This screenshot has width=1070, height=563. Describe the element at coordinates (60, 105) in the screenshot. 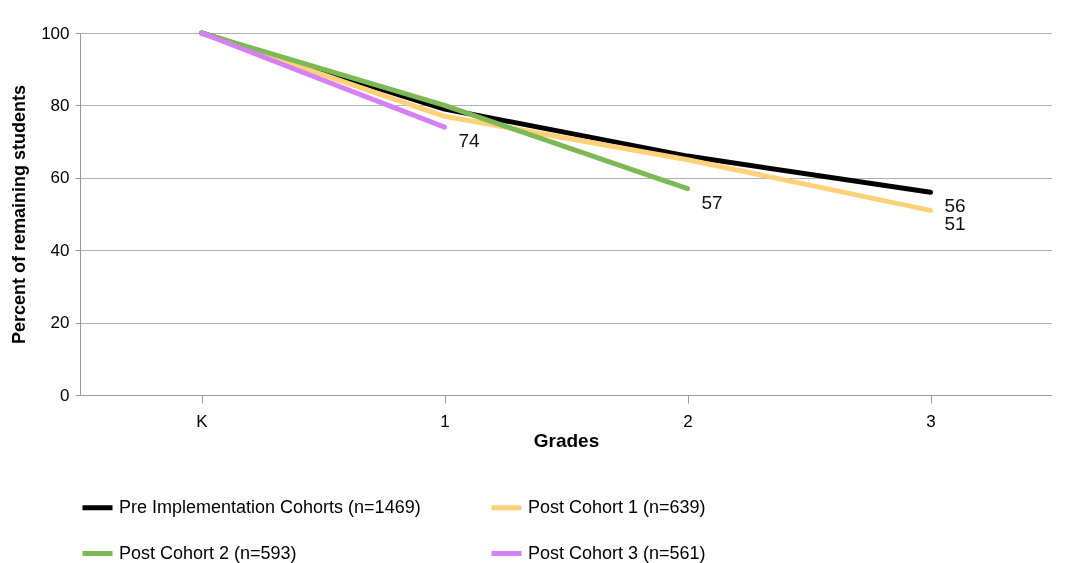

I see `y-tick-label: 80` at that location.